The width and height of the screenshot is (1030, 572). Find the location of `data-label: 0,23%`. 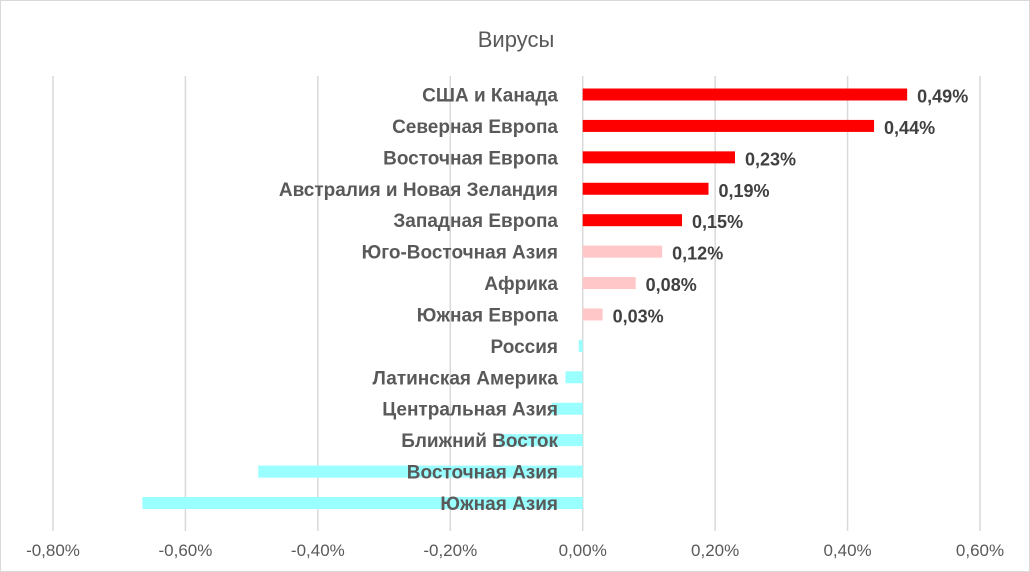

data-label: 0,23% is located at coordinates (770, 159).